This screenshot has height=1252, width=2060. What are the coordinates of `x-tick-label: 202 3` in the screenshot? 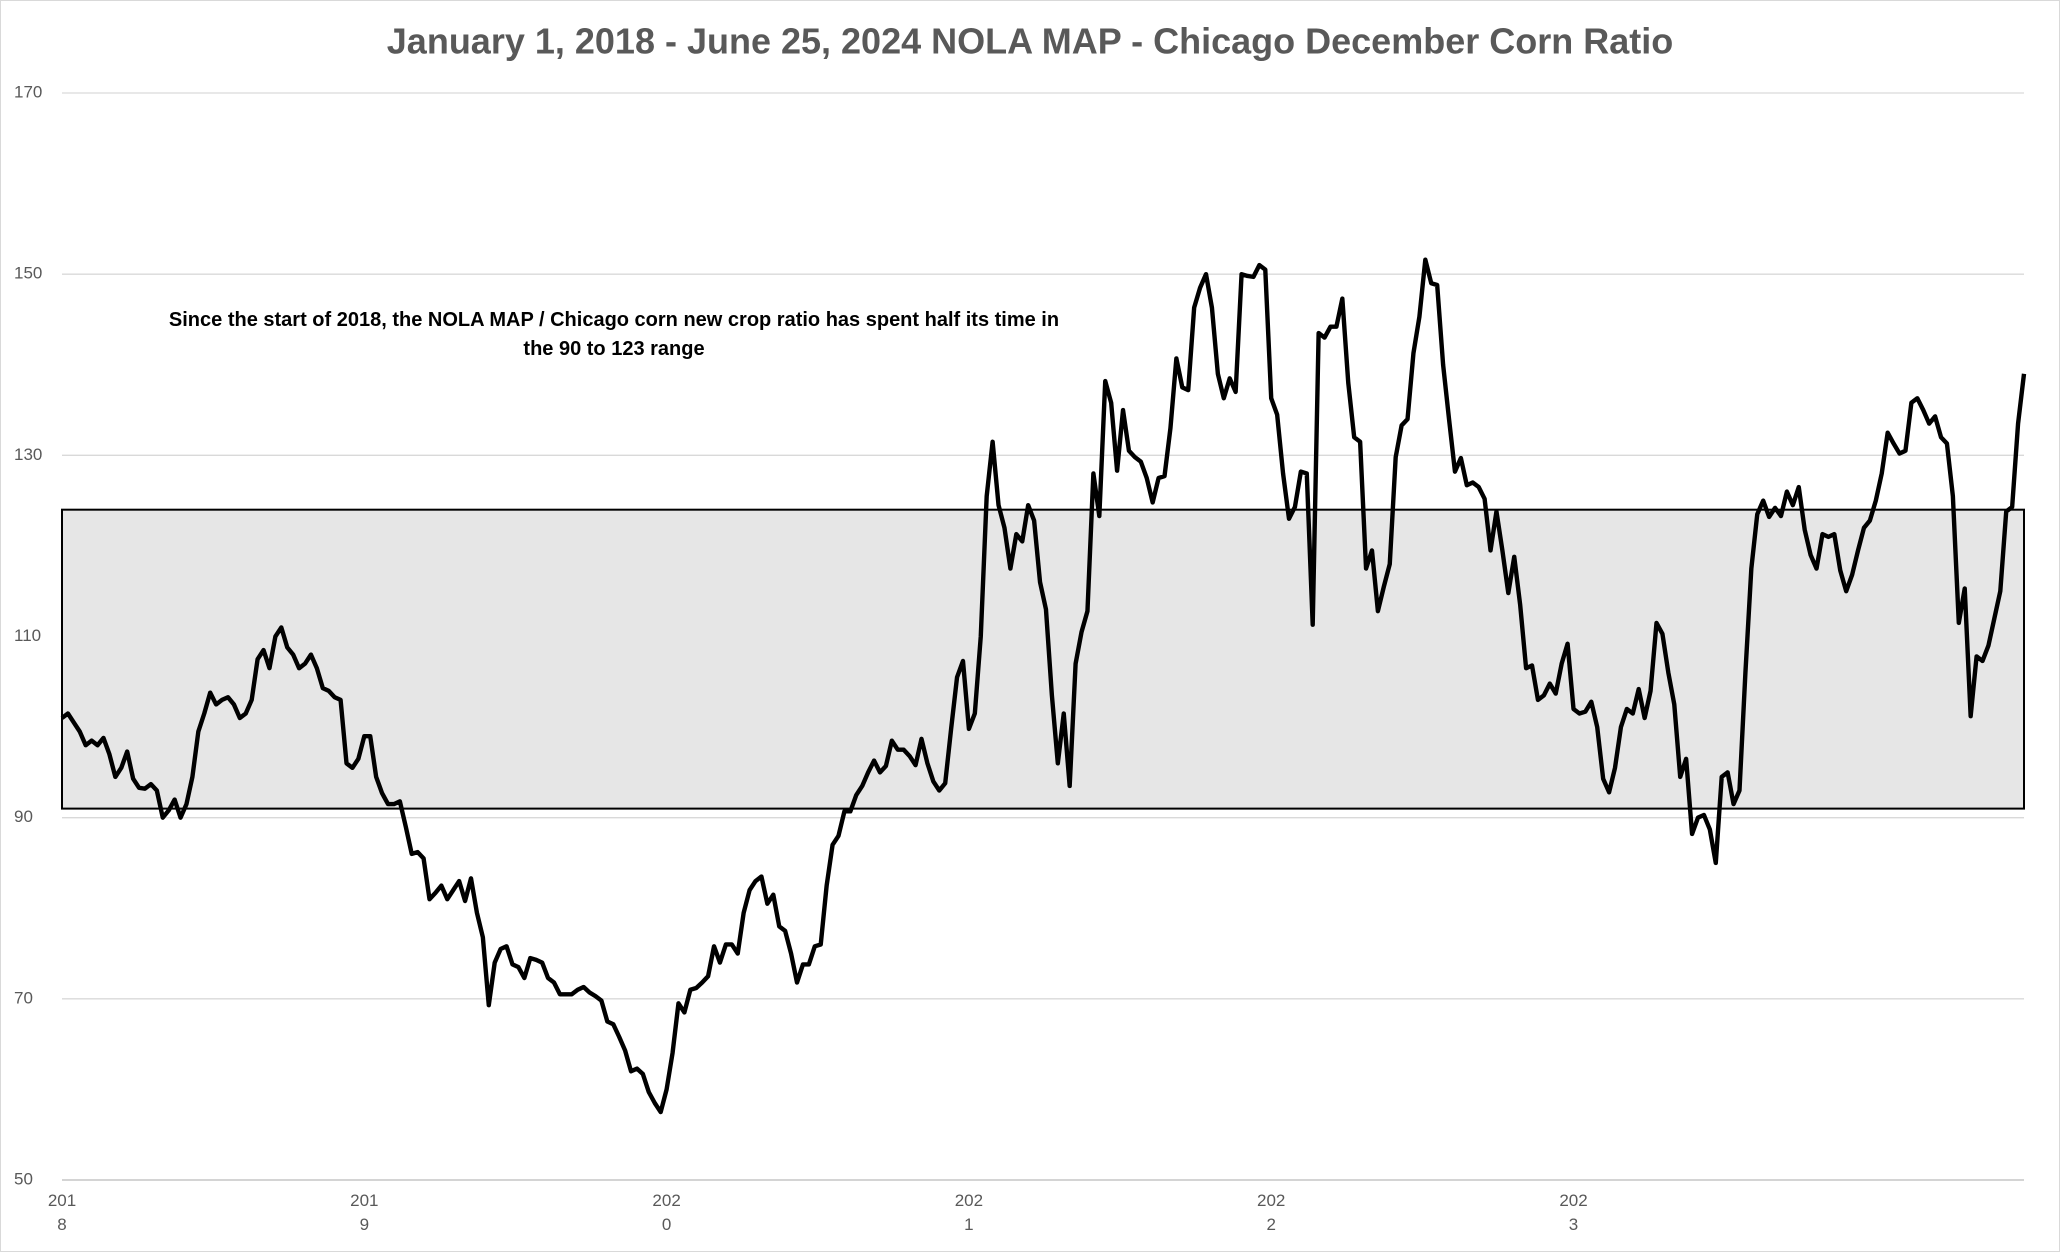 It's located at (1573, 1212).